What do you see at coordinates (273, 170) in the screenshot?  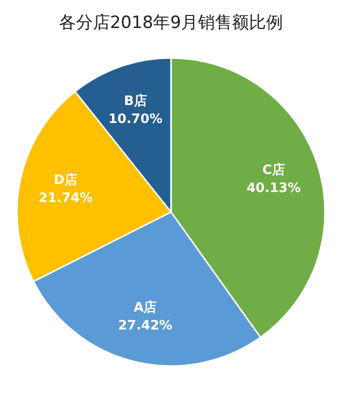 I see `slice-label: C店` at bounding box center [273, 170].